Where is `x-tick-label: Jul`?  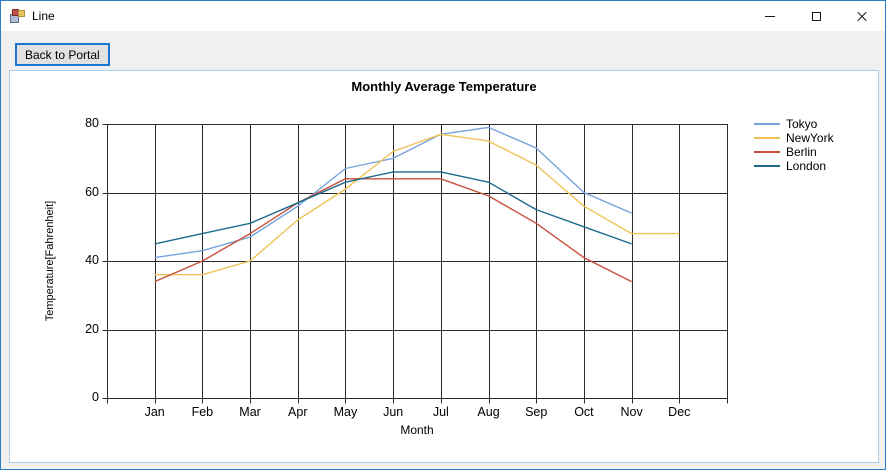 x-tick-label: Jul is located at coordinates (440, 412).